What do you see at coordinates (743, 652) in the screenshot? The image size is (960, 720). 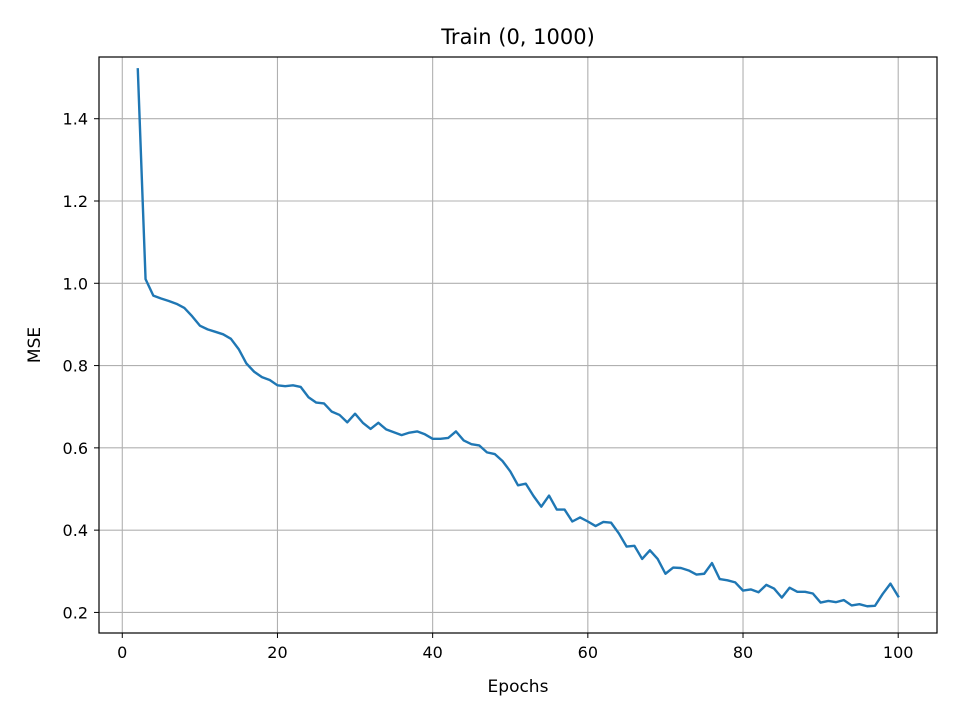 I see `x-tick-label: 80` at bounding box center [743, 652].